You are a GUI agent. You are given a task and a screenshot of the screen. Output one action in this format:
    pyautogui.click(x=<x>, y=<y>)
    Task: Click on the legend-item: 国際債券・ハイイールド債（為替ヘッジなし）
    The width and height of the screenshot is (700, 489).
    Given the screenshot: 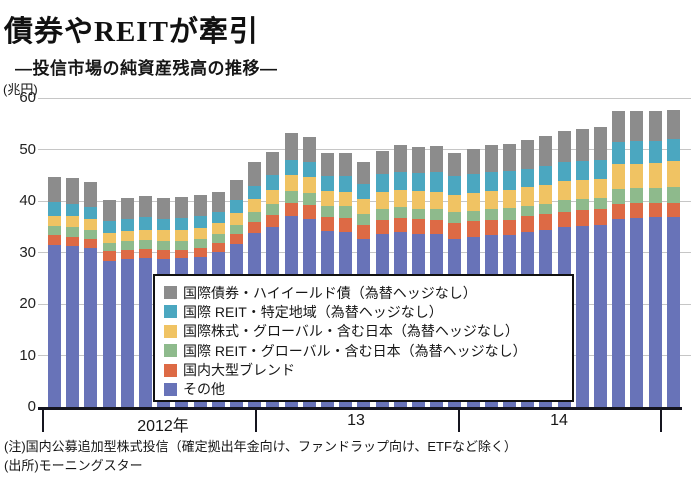 What is the action you would take?
    pyautogui.click(x=365, y=293)
    